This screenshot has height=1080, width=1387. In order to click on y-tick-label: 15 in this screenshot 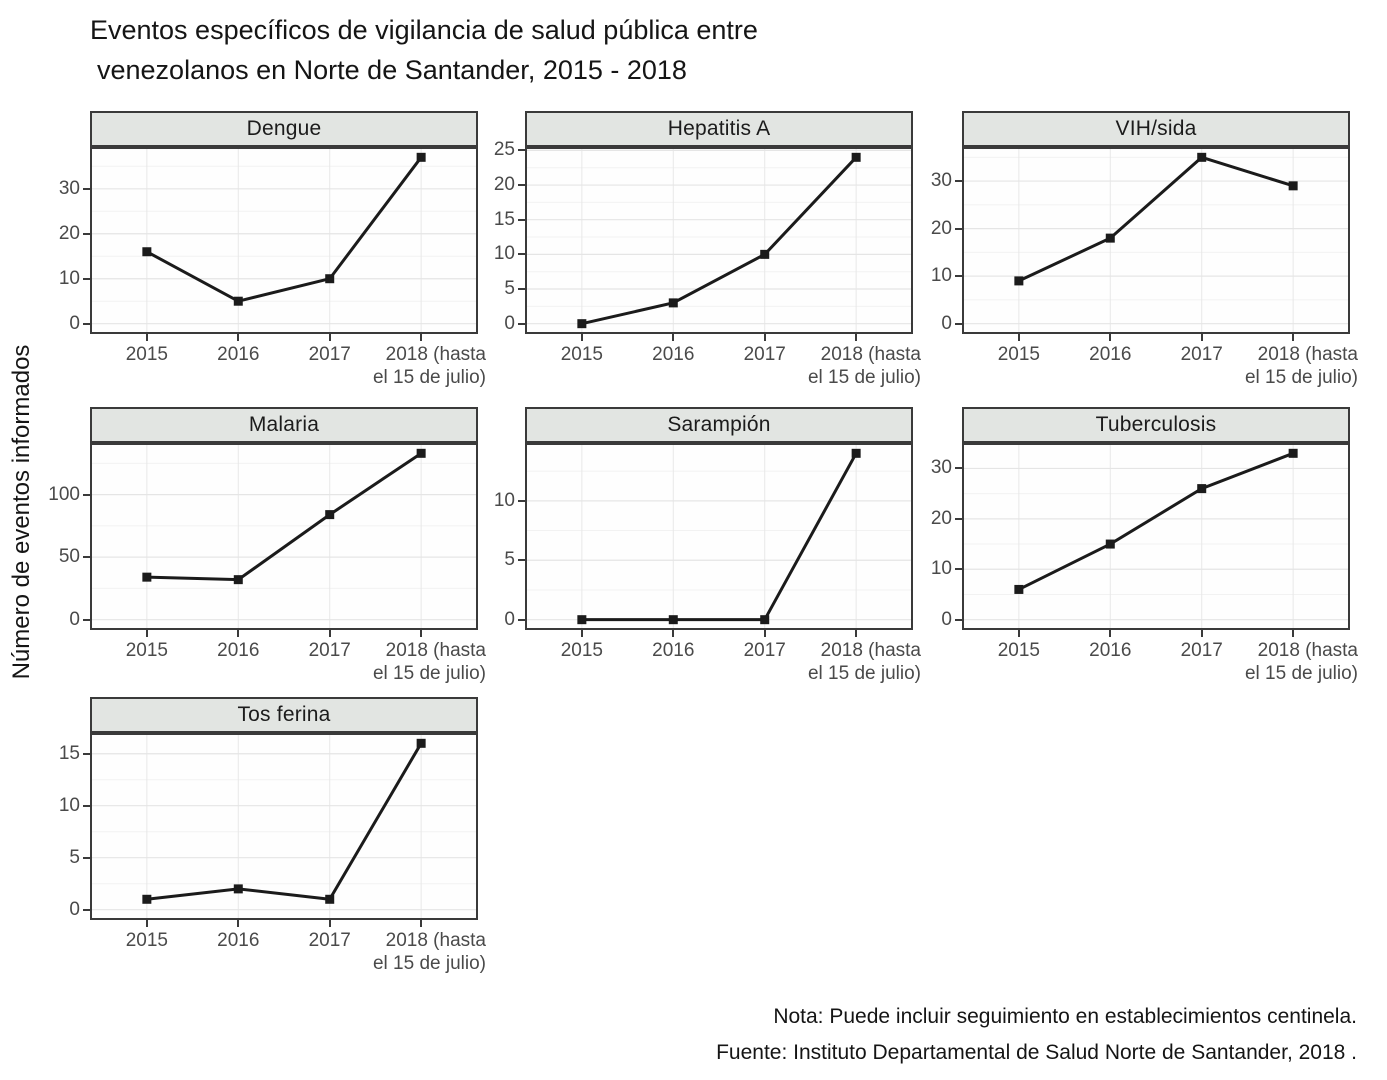, I will do `click(69, 753)`.